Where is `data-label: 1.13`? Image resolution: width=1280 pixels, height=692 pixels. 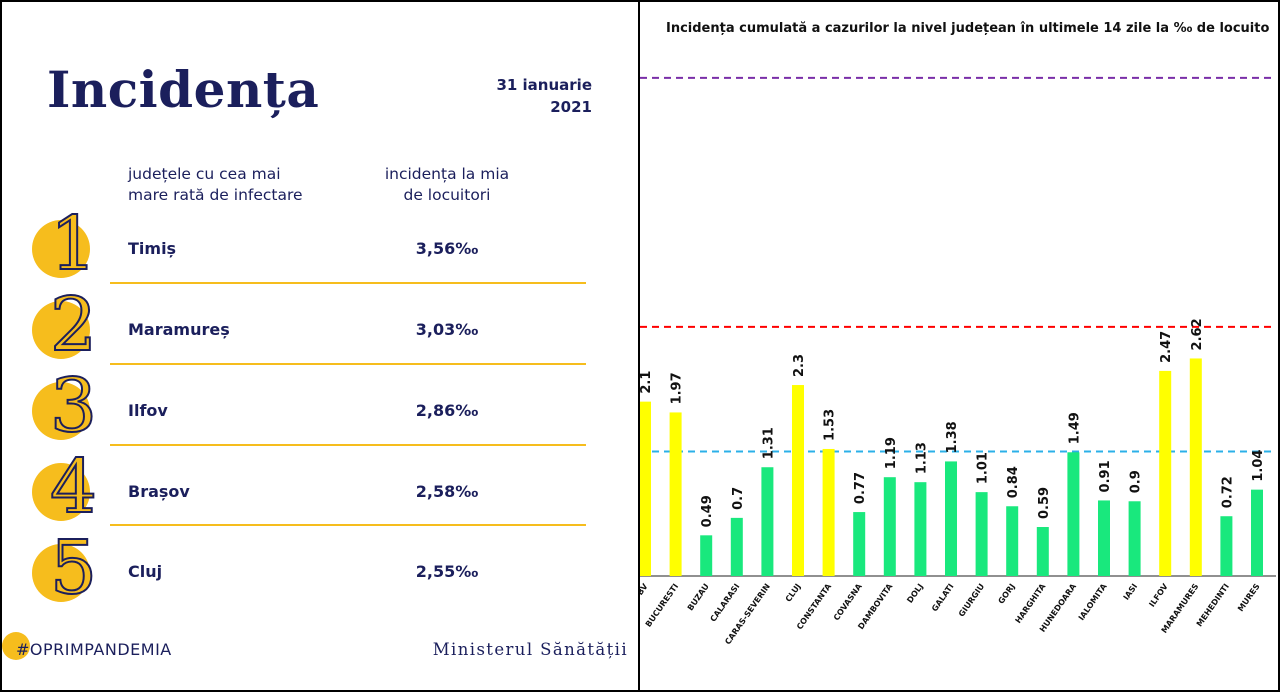 data-label: 1.13 is located at coordinates (921, 458).